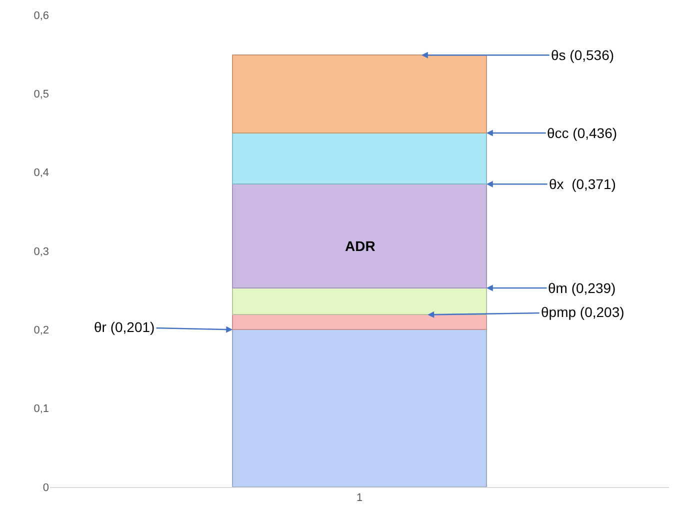 Image resolution: width=674 pixels, height=517 pixels. What do you see at coordinates (124, 327) in the screenshot?
I see `annotation: θr (0,201)` at bounding box center [124, 327].